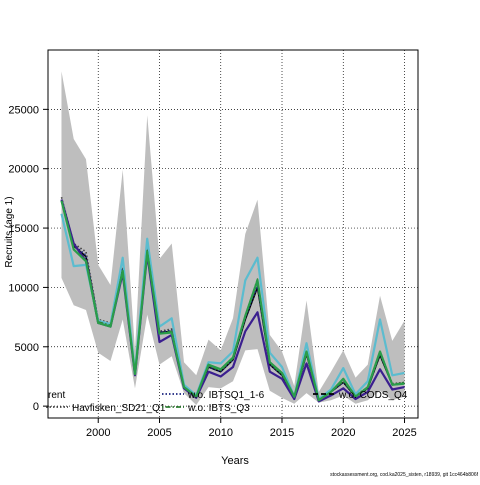 This screenshot has width=480, height=485. I want to click on x-tick-label: 2020, so click(343, 433).